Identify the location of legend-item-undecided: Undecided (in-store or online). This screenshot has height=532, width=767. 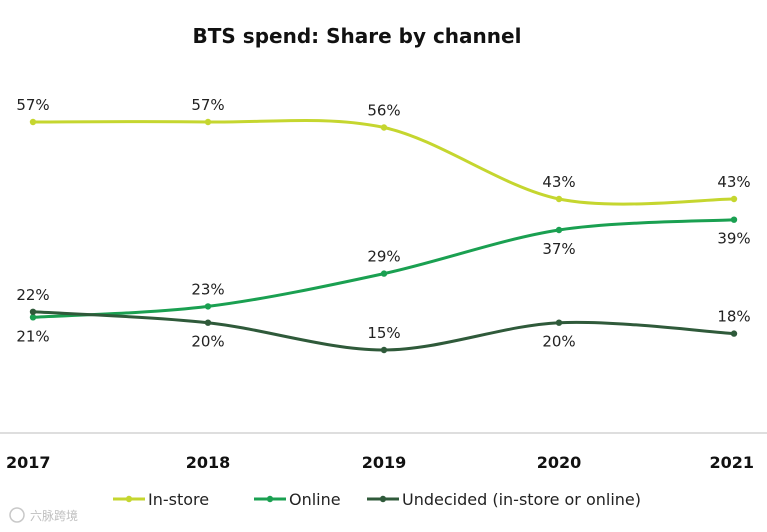
(504, 499).